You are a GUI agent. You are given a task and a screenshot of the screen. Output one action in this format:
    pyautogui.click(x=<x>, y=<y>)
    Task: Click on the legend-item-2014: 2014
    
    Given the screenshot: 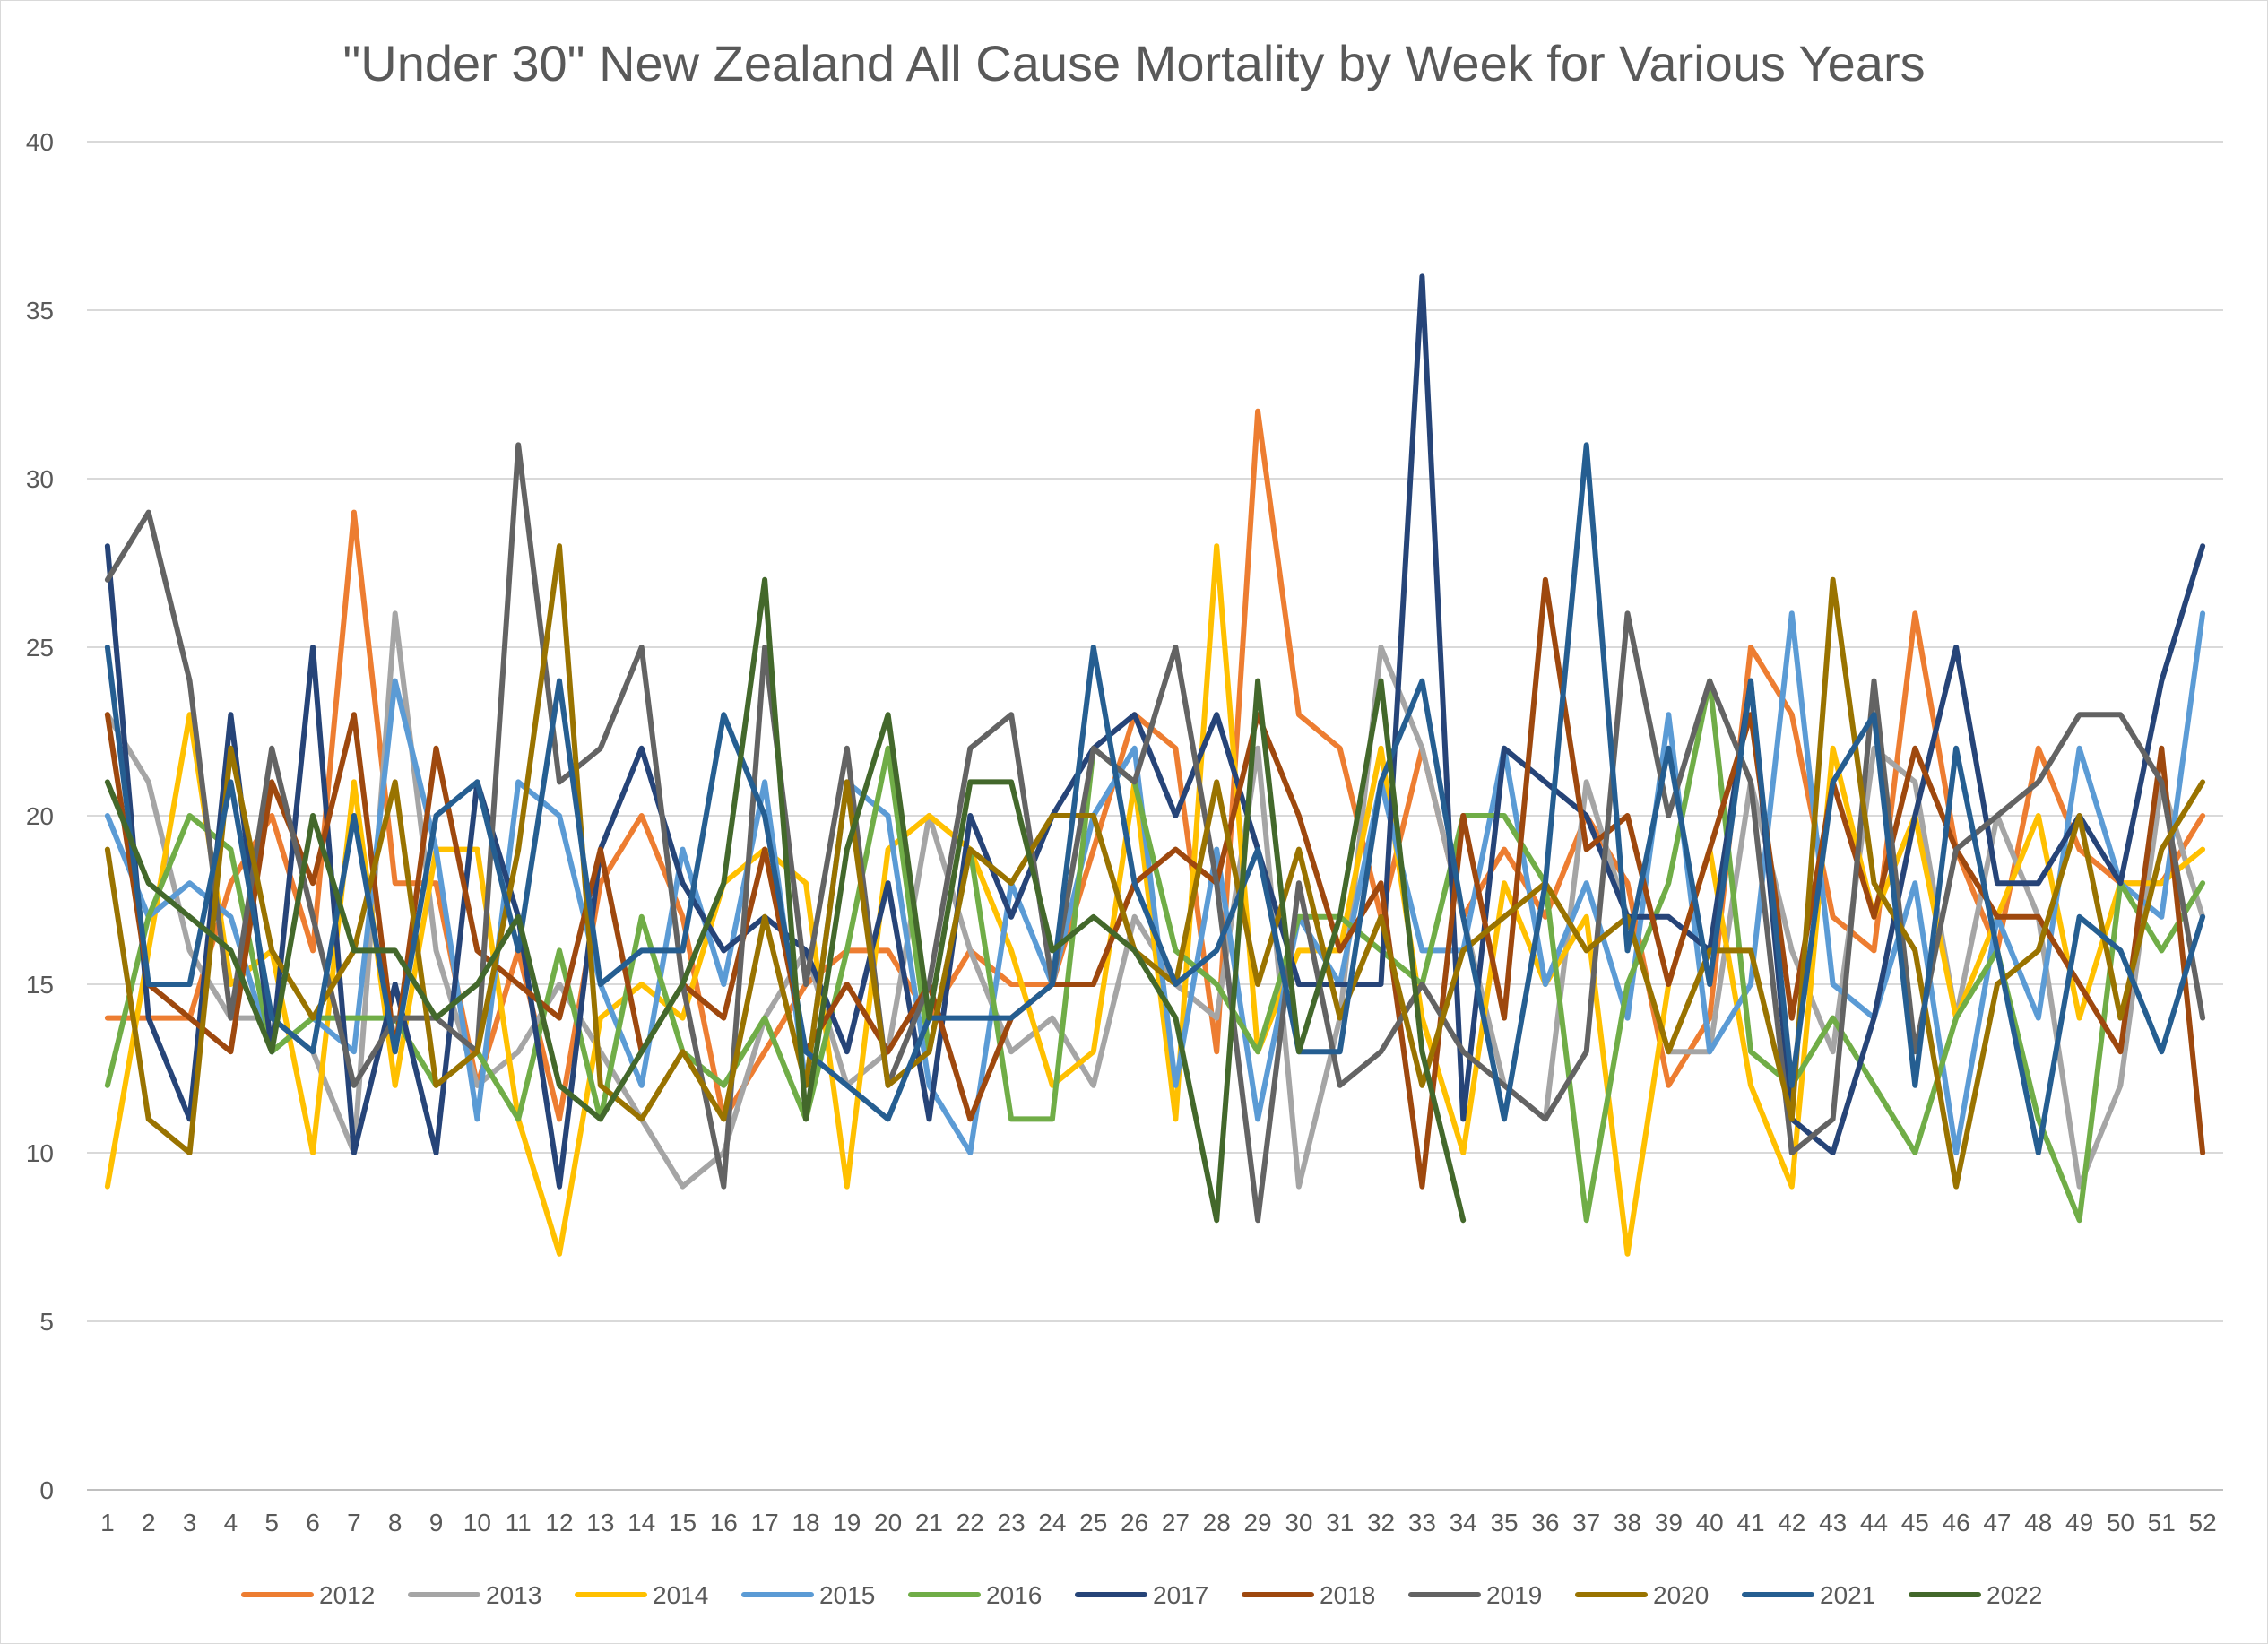 What is the action you would take?
    pyautogui.click(x=641, y=1595)
    